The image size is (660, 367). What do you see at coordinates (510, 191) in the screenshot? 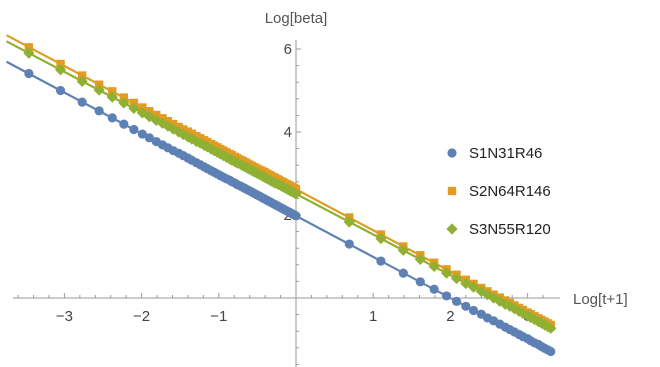
I see `legend-label: S2N64R146` at bounding box center [510, 191].